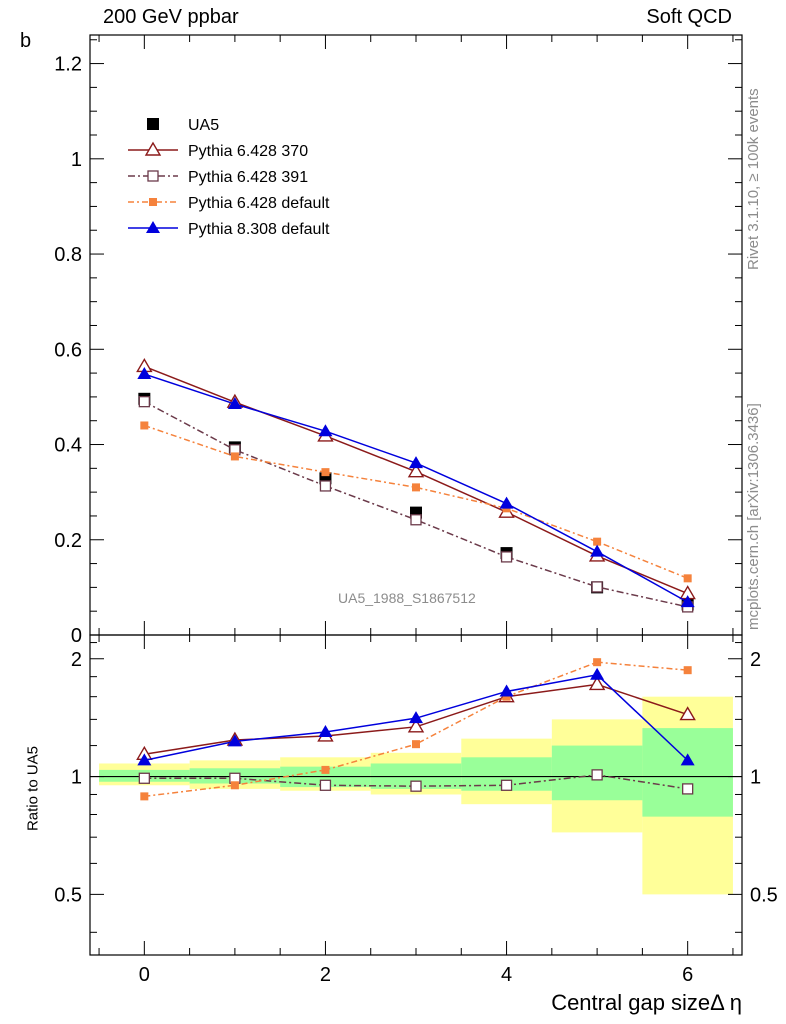  What do you see at coordinates (68, 895) in the screenshot?
I see `ratio-y-tick-label: 0.5` at bounding box center [68, 895].